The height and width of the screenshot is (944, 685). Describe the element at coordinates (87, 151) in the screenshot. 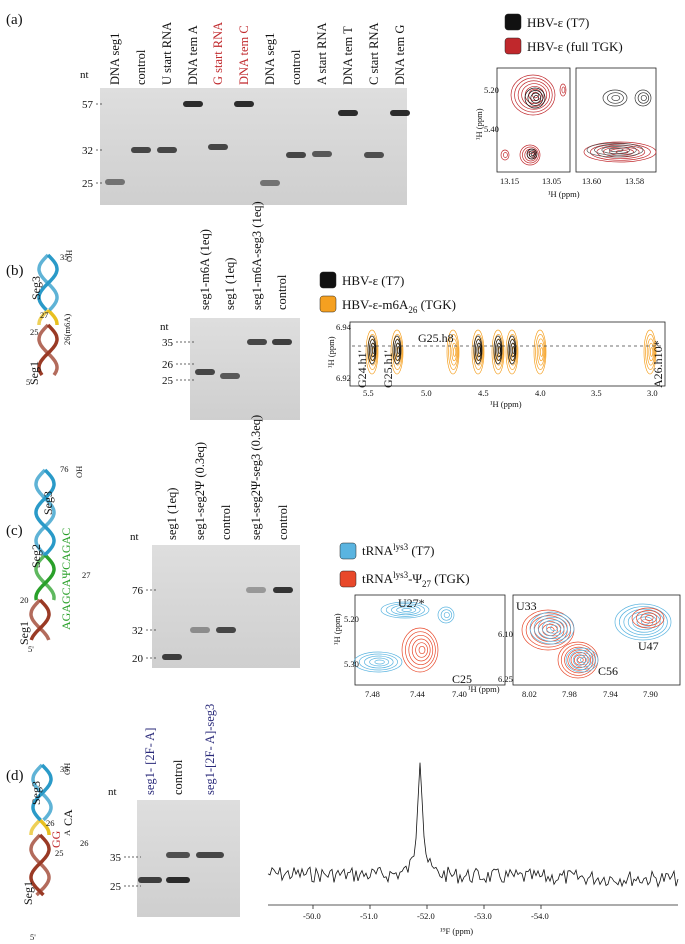

I see `marker-label: 32` at that location.